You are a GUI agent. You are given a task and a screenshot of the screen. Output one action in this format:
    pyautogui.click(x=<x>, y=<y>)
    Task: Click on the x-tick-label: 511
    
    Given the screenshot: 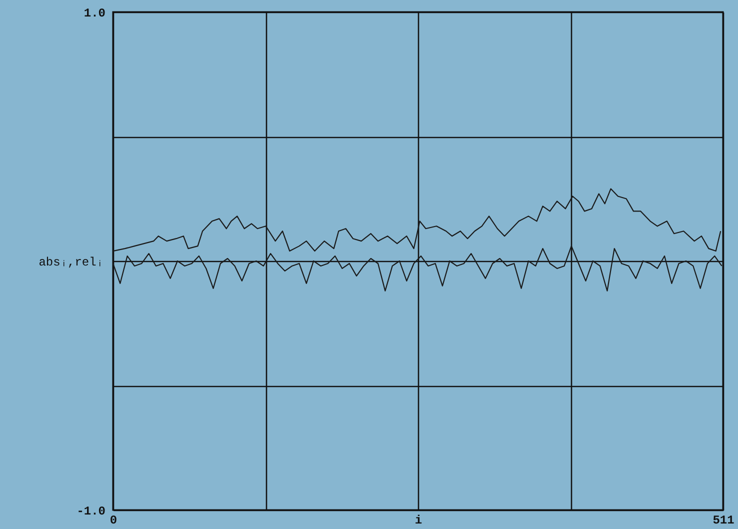 What is the action you would take?
    pyautogui.click(x=723, y=521)
    